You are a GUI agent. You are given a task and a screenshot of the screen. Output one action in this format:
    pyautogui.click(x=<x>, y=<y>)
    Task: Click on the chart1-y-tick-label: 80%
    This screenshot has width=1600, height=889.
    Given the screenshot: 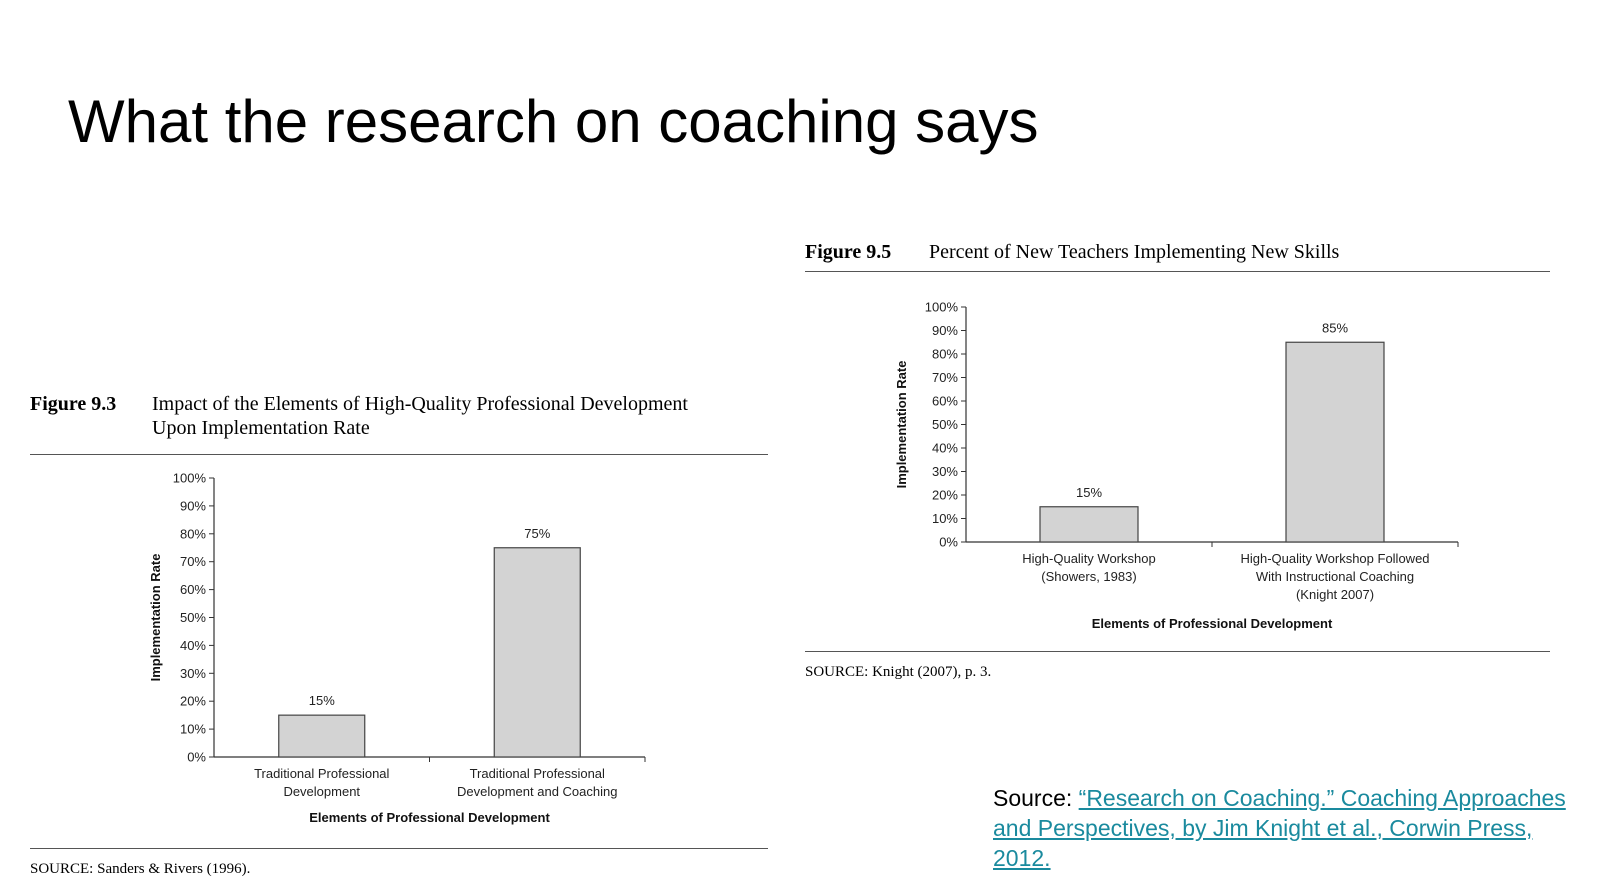 What is the action you would take?
    pyautogui.click(x=945, y=354)
    